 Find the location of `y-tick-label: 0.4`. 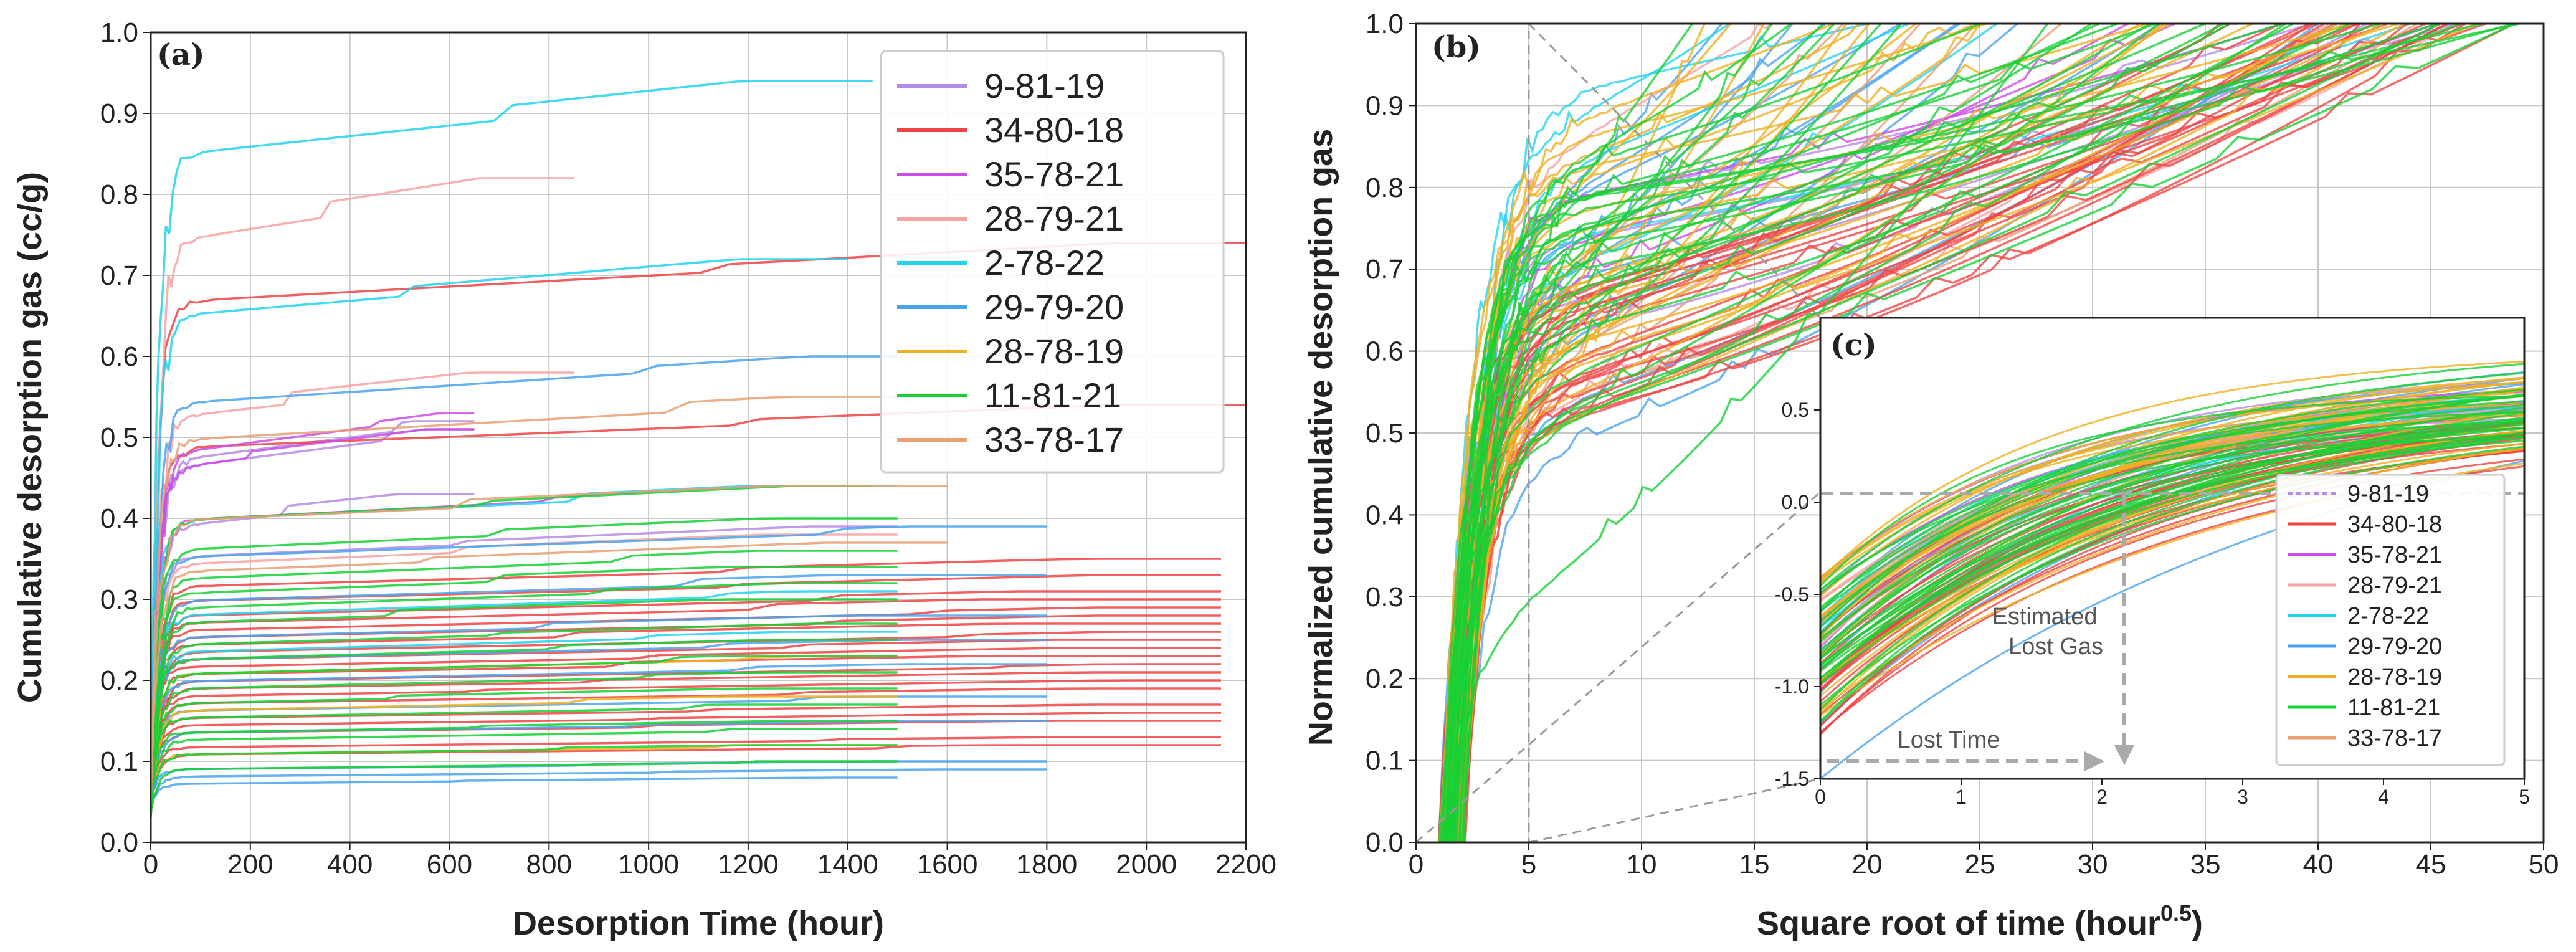

y-tick-label: 0.4 is located at coordinates (1385, 515).